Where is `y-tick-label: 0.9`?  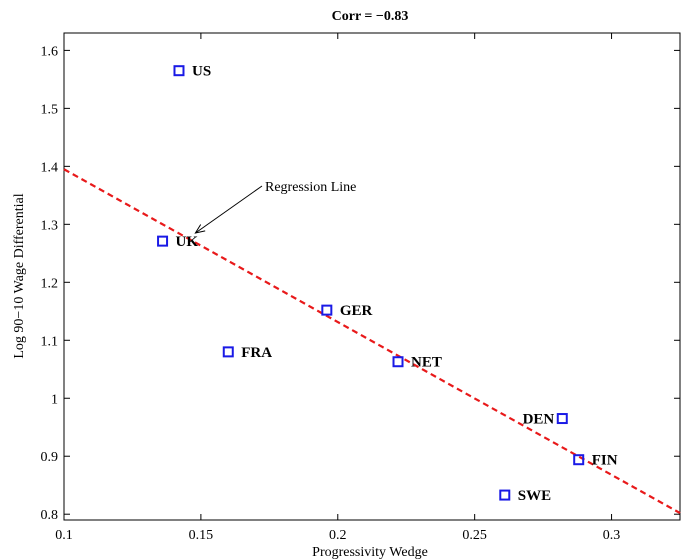
y-tick-label: 0.9 is located at coordinates (50, 457).